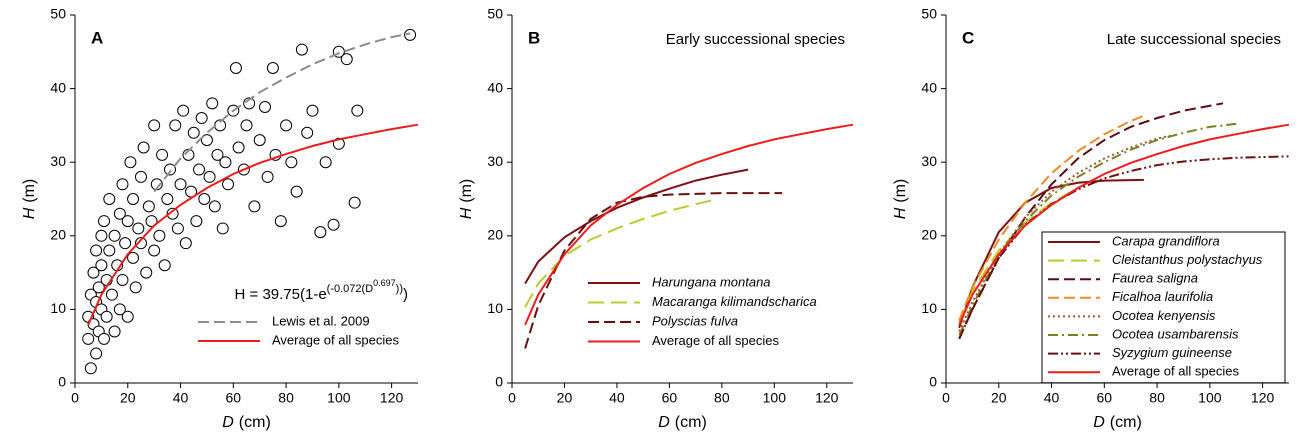 The image size is (1298, 444). What do you see at coordinates (1175, 333) in the screenshot?
I see `legend-label: Ocotea usambarensis` at bounding box center [1175, 333].